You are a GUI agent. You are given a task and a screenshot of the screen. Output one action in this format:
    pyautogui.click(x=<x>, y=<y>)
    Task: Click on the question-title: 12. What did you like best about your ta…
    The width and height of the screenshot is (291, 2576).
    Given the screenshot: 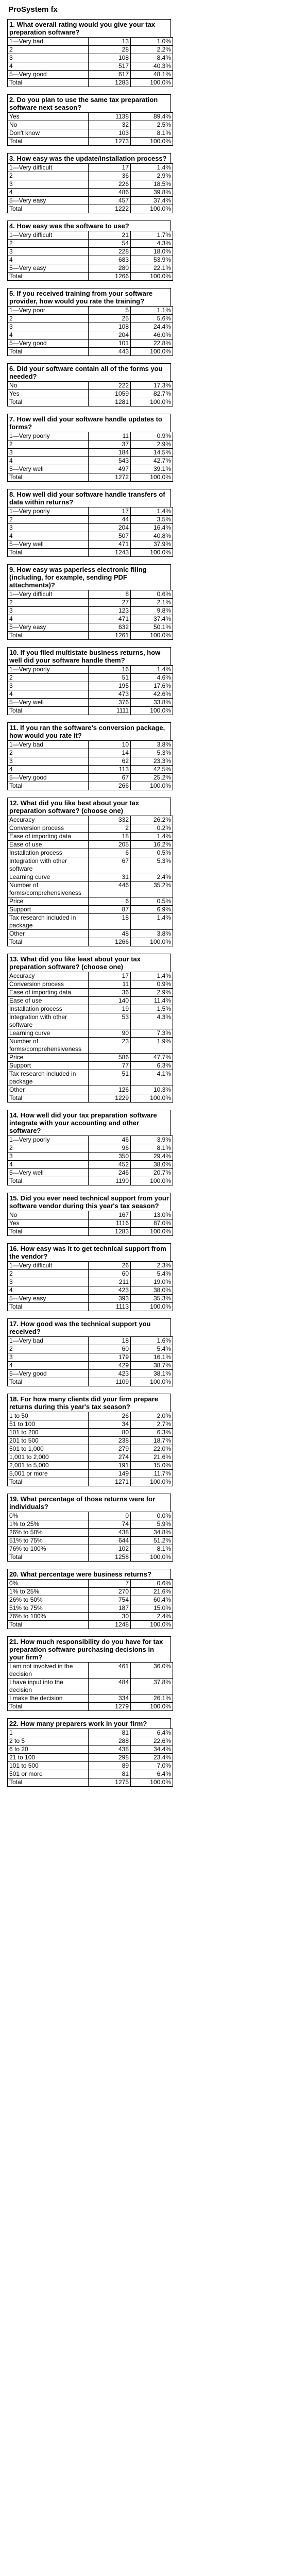 What is the action you would take?
    pyautogui.click(x=89, y=807)
    